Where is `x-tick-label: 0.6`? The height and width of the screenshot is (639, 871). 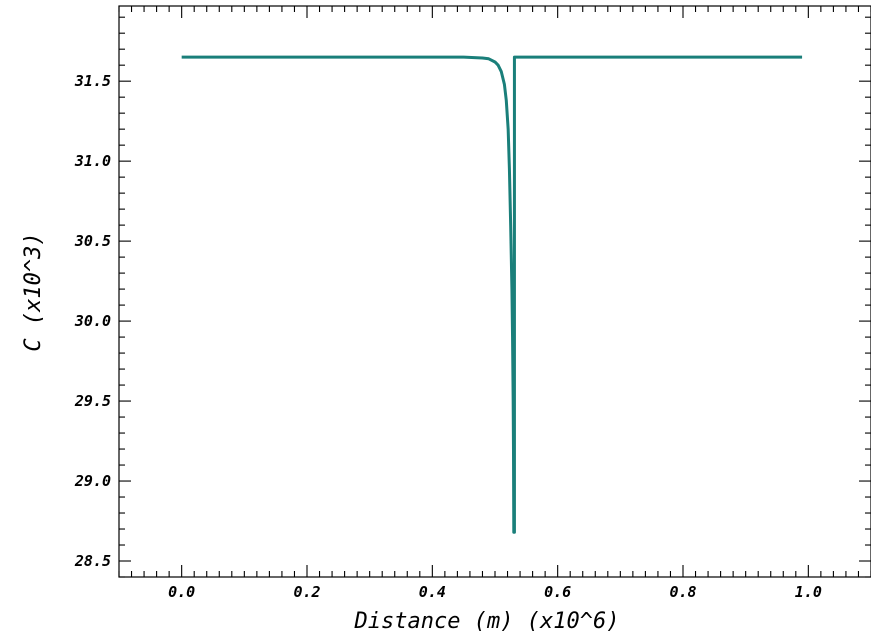 x-tick-label: 0.6 is located at coordinates (557, 592).